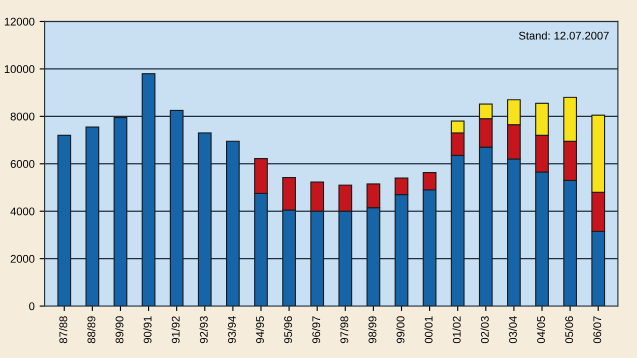 Image resolution: width=637 pixels, height=358 pixels. Describe the element at coordinates (569, 330) in the screenshot. I see `x-tick-label: 05/06` at that location.